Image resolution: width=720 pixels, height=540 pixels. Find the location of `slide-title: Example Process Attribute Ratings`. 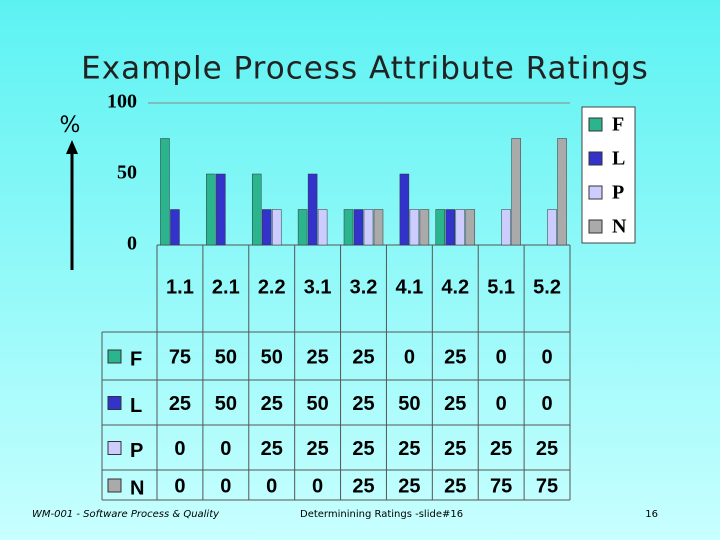

slide-title: Example Process Attribute Ratings is located at coordinates (365, 69).